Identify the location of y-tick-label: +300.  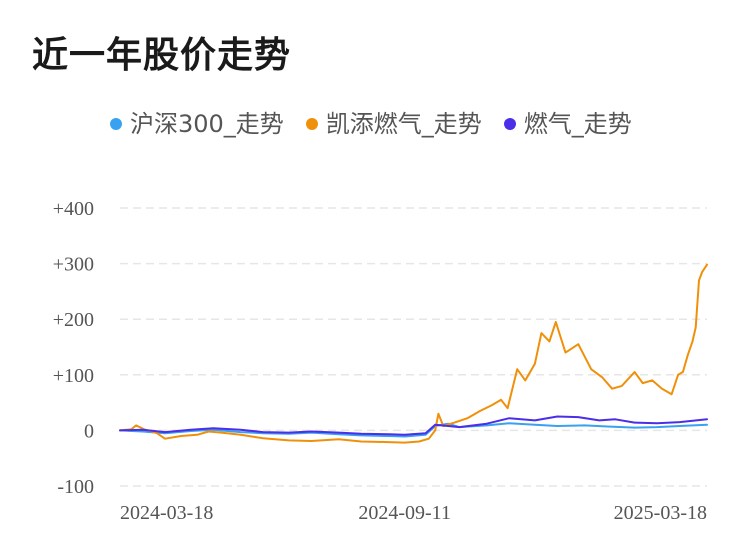
(73, 265).